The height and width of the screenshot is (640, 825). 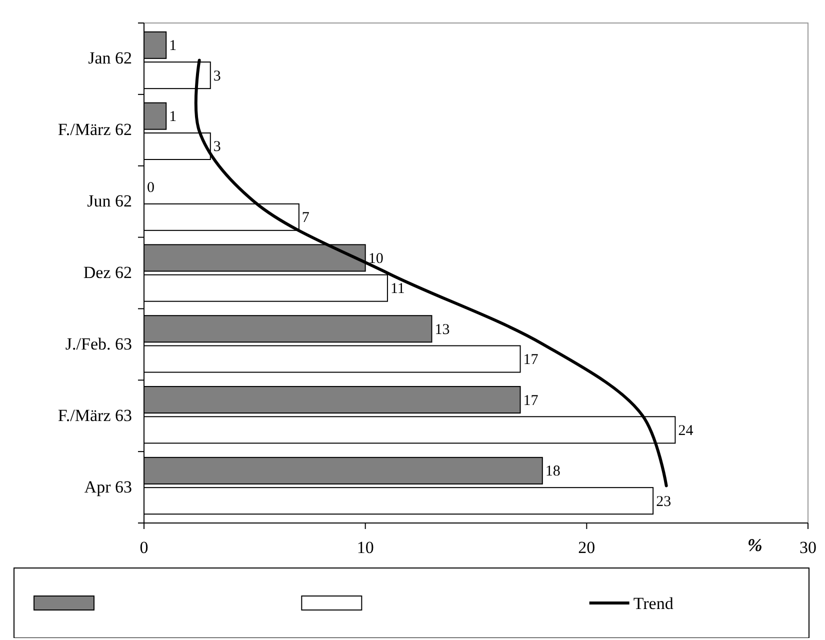 I want to click on data-label: 24, so click(x=686, y=430).